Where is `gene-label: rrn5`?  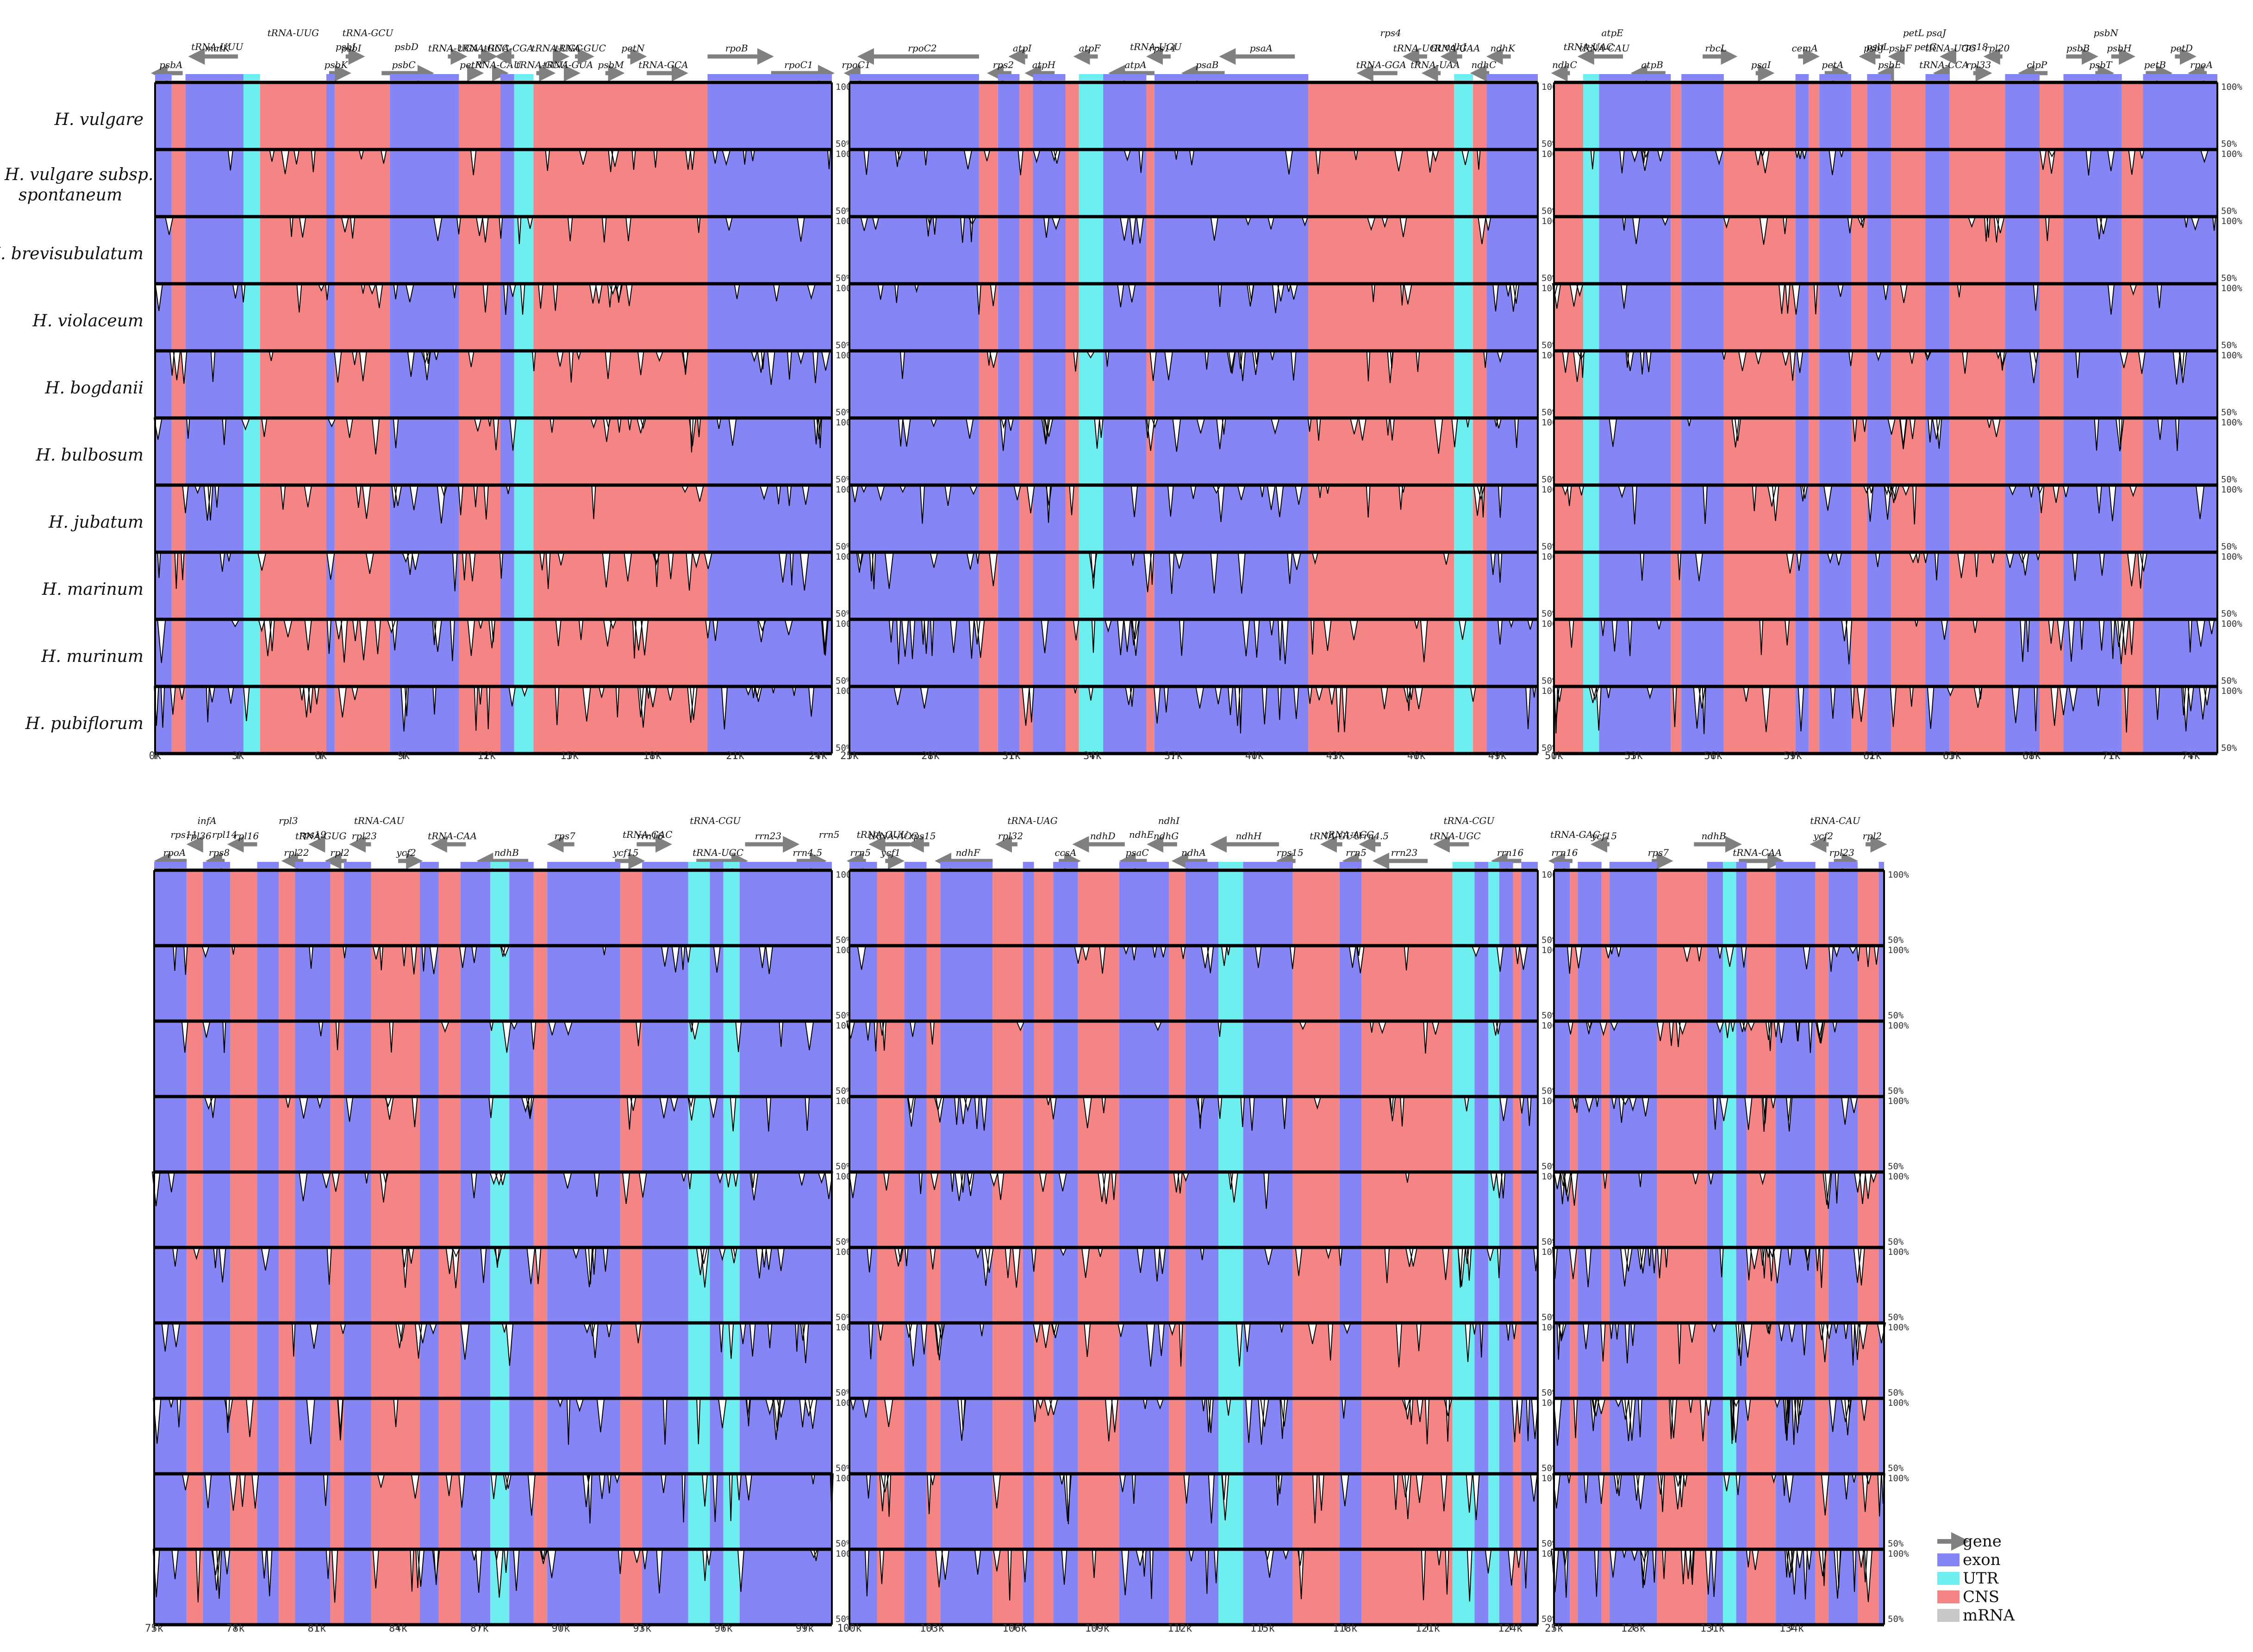 gene-label: rrn5 is located at coordinates (1357, 853).